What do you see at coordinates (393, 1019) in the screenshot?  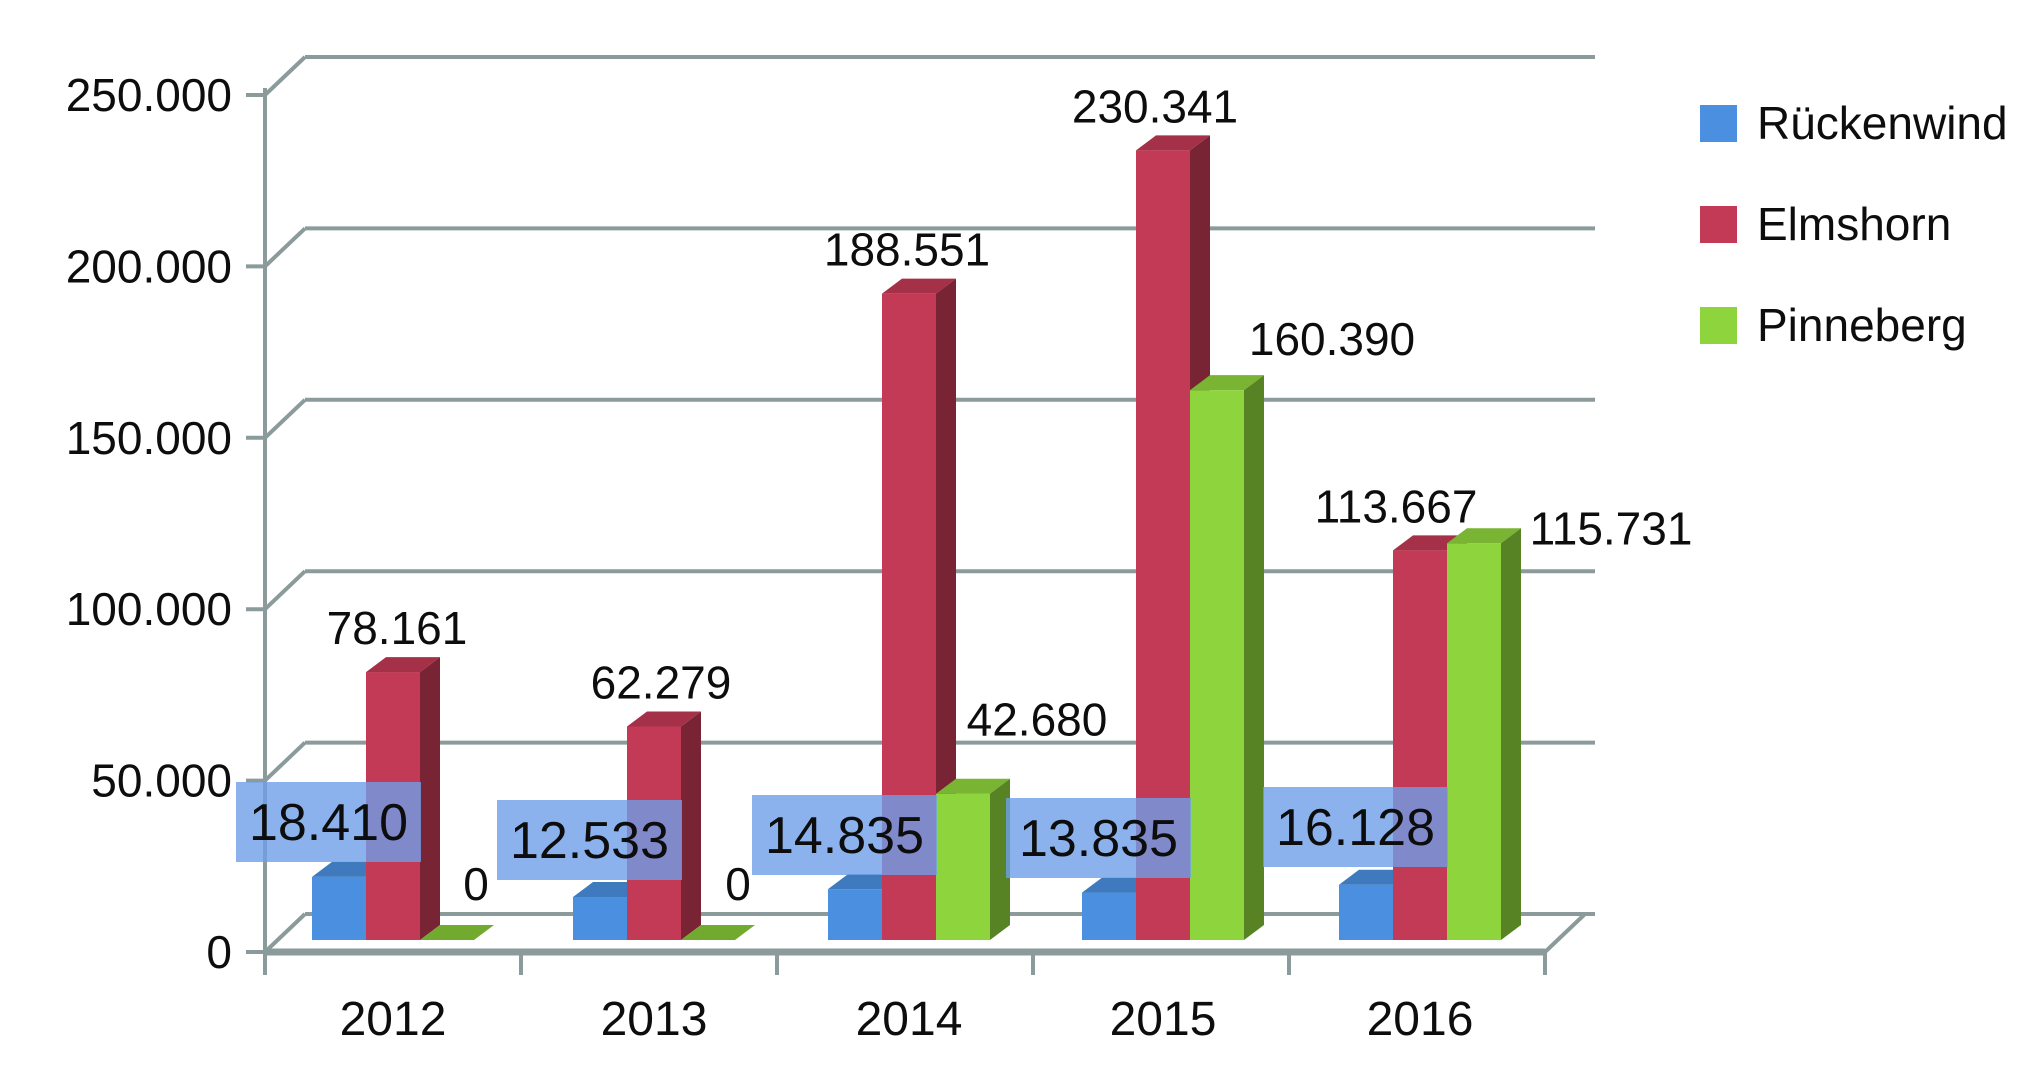 I see `x-axis-label-2012: 2012` at bounding box center [393, 1019].